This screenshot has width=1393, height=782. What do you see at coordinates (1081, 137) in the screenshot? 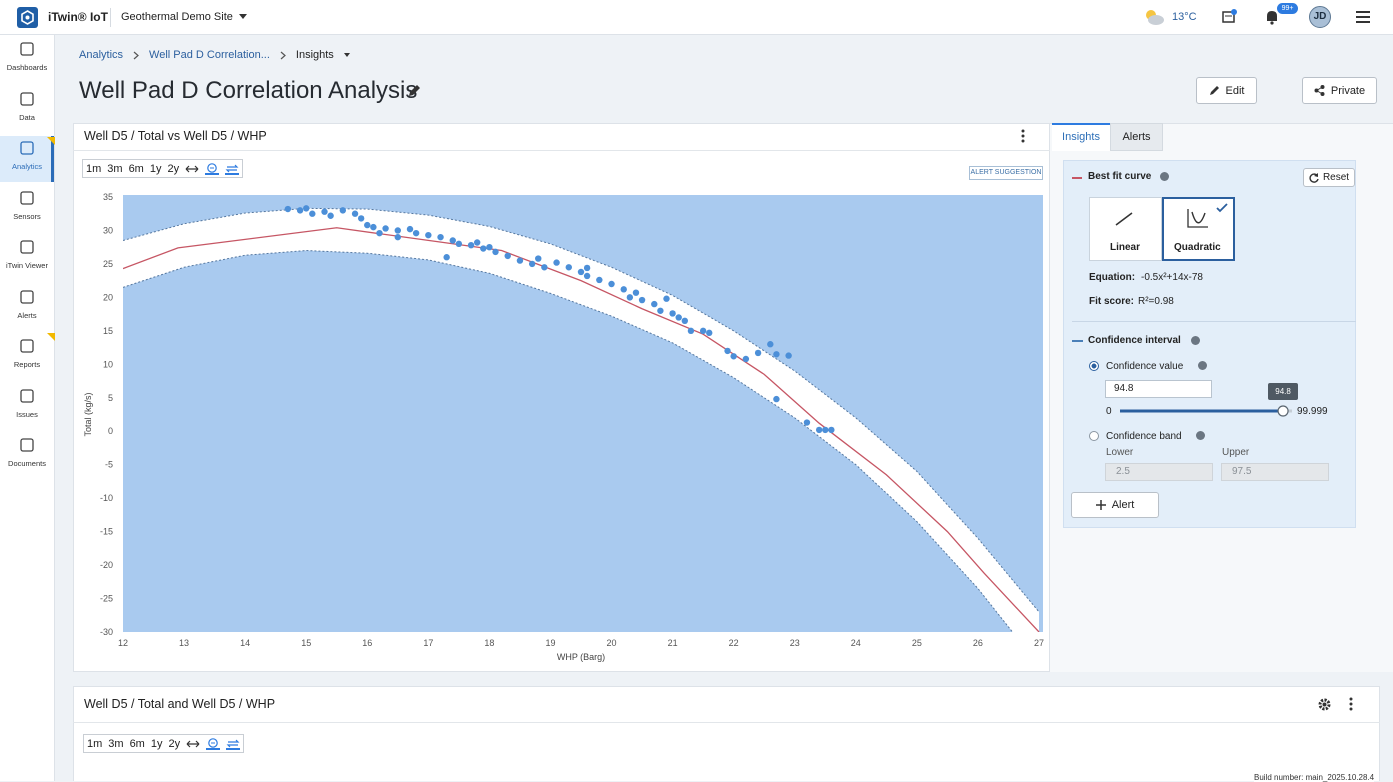
I see `tab-insights: Insights` at bounding box center [1081, 137].